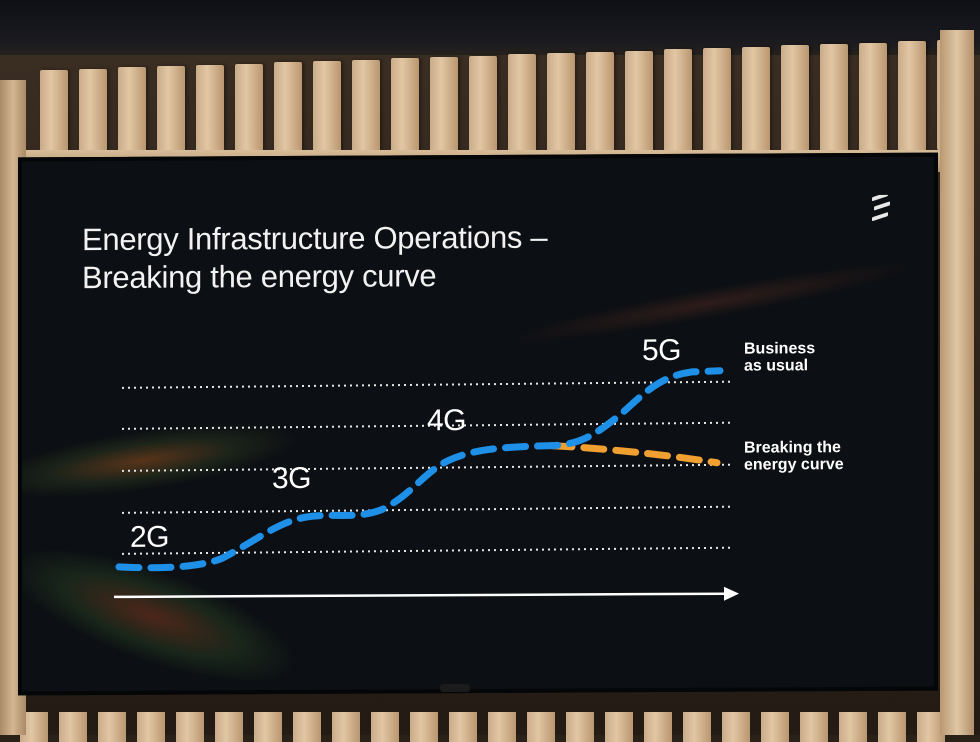 Image resolution: width=980 pixels, height=742 pixels. I want to click on stage-label-5g: 5G, so click(662, 350).